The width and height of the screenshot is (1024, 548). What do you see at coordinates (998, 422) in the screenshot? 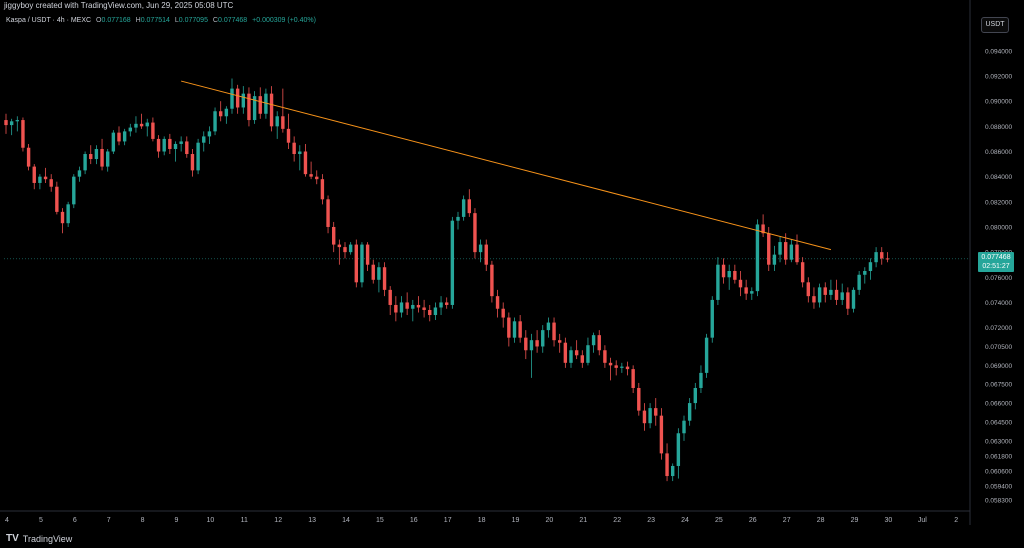
I see `y-tick-label: 0.064500` at bounding box center [998, 422].